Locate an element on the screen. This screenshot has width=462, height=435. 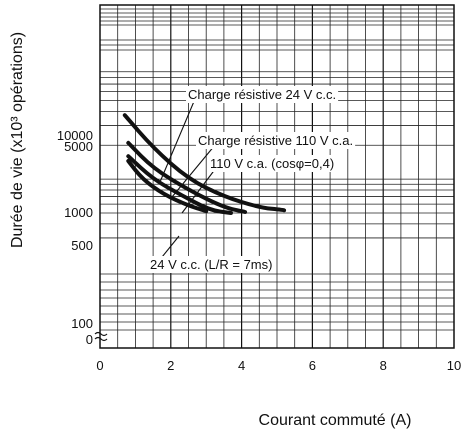
x-tick-label: 2 is located at coordinates (170, 365).